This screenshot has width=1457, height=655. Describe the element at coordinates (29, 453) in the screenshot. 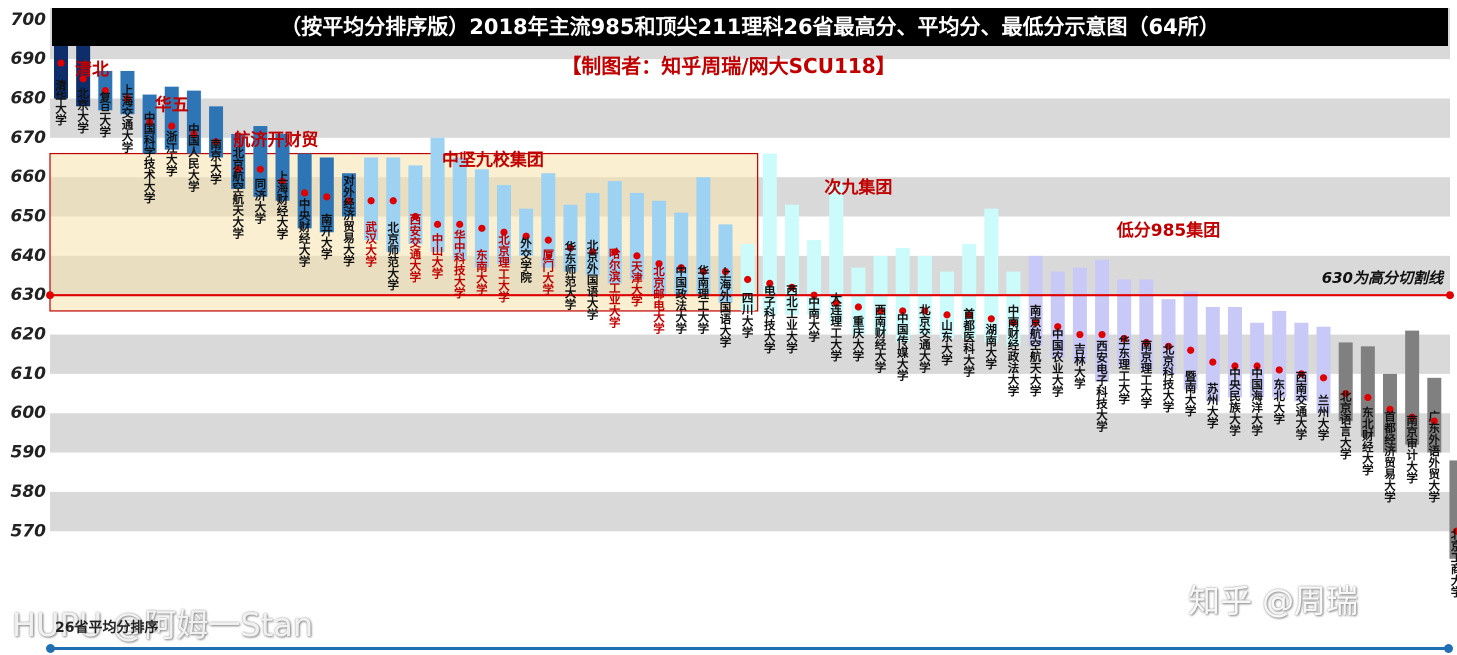

I see `y-tick-label: 590` at that location.